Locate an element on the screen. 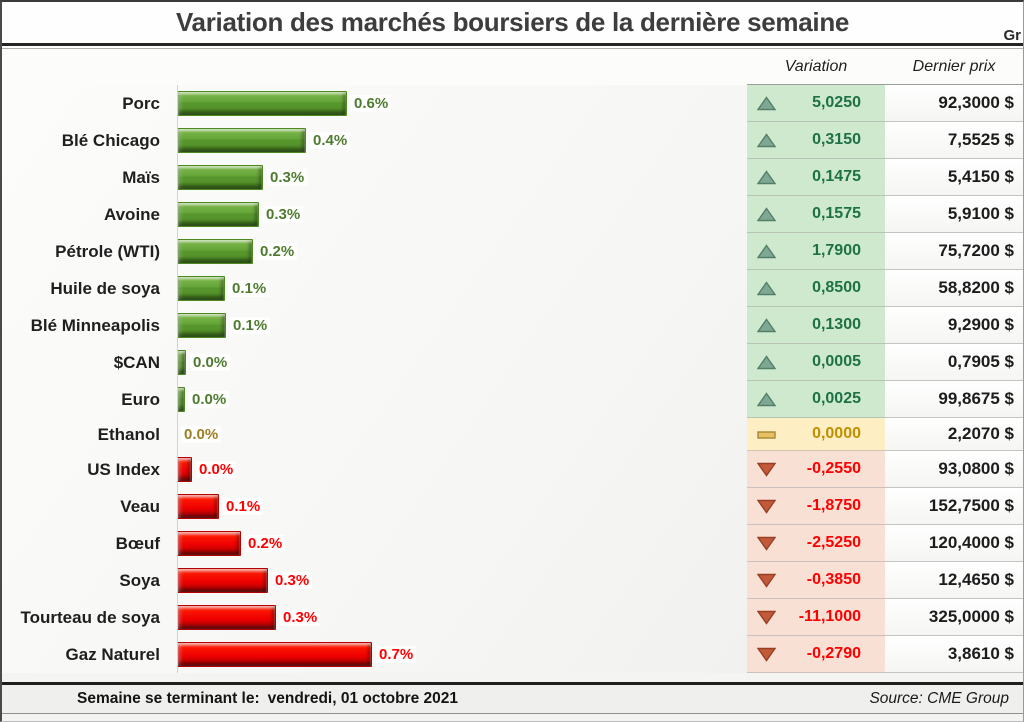  variation-value: 0,1575 is located at coordinates (836, 213).